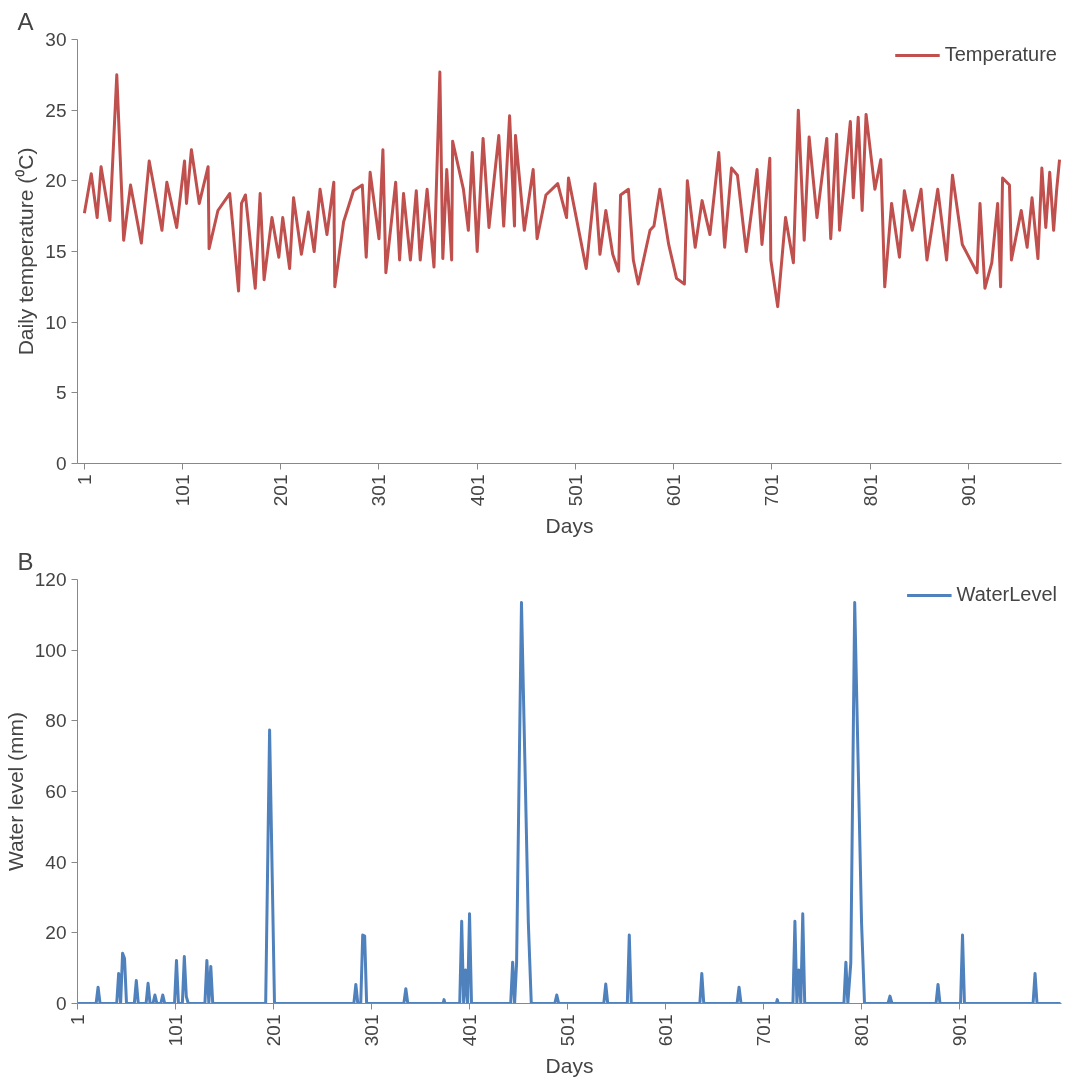 This screenshot has width=1071, height=1083. What do you see at coordinates (15, 791) in the screenshot?
I see `y-axis-title: Water level (mm)` at bounding box center [15, 791].